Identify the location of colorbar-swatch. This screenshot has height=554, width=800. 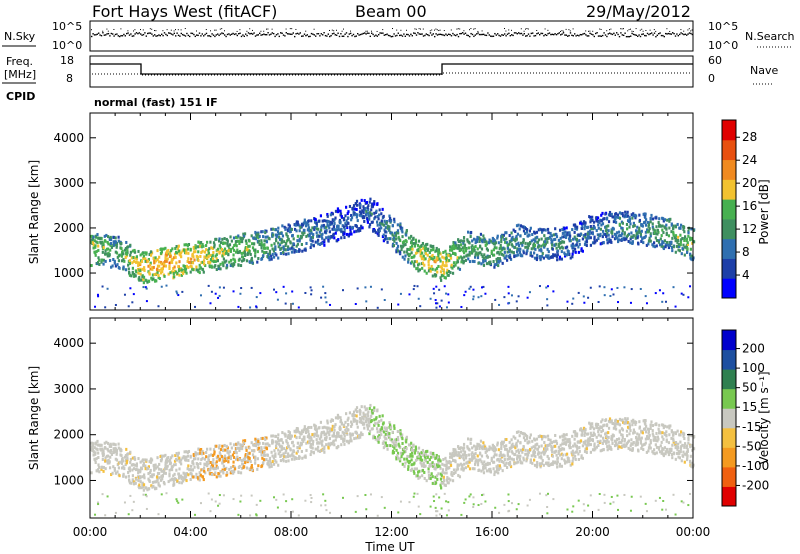
(729, 130).